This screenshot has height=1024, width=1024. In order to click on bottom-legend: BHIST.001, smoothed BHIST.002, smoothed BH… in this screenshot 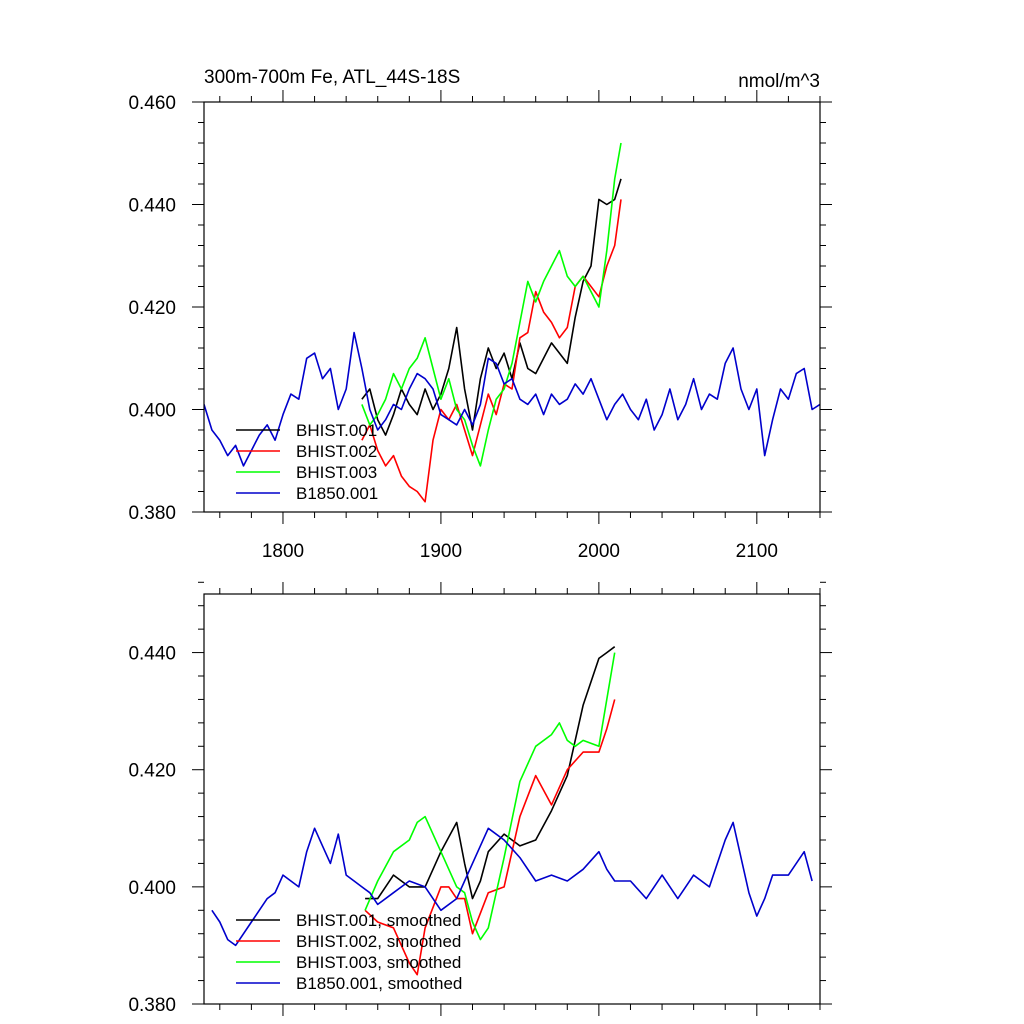, I will do `click(349, 952)`.